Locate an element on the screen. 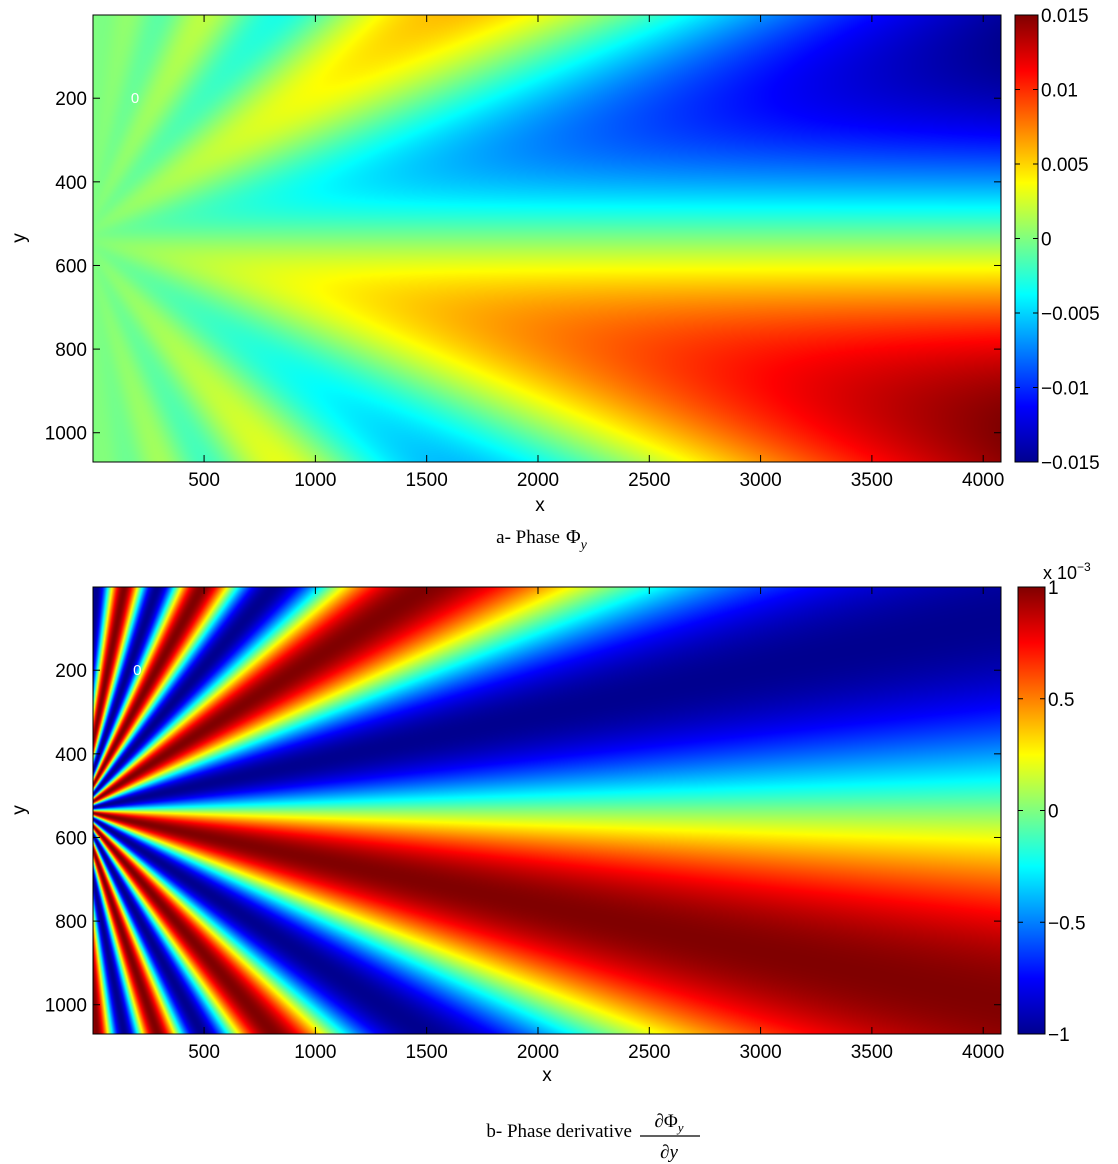 This screenshot has width=1118, height=1164. contour-label-a: 0 is located at coordinates (135, 98).